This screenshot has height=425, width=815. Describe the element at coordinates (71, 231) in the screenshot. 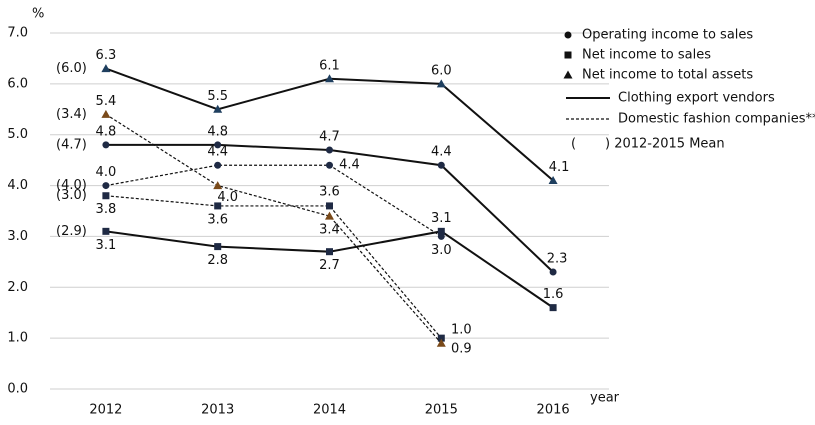

I see `mean-label: (2.9)` at that location.